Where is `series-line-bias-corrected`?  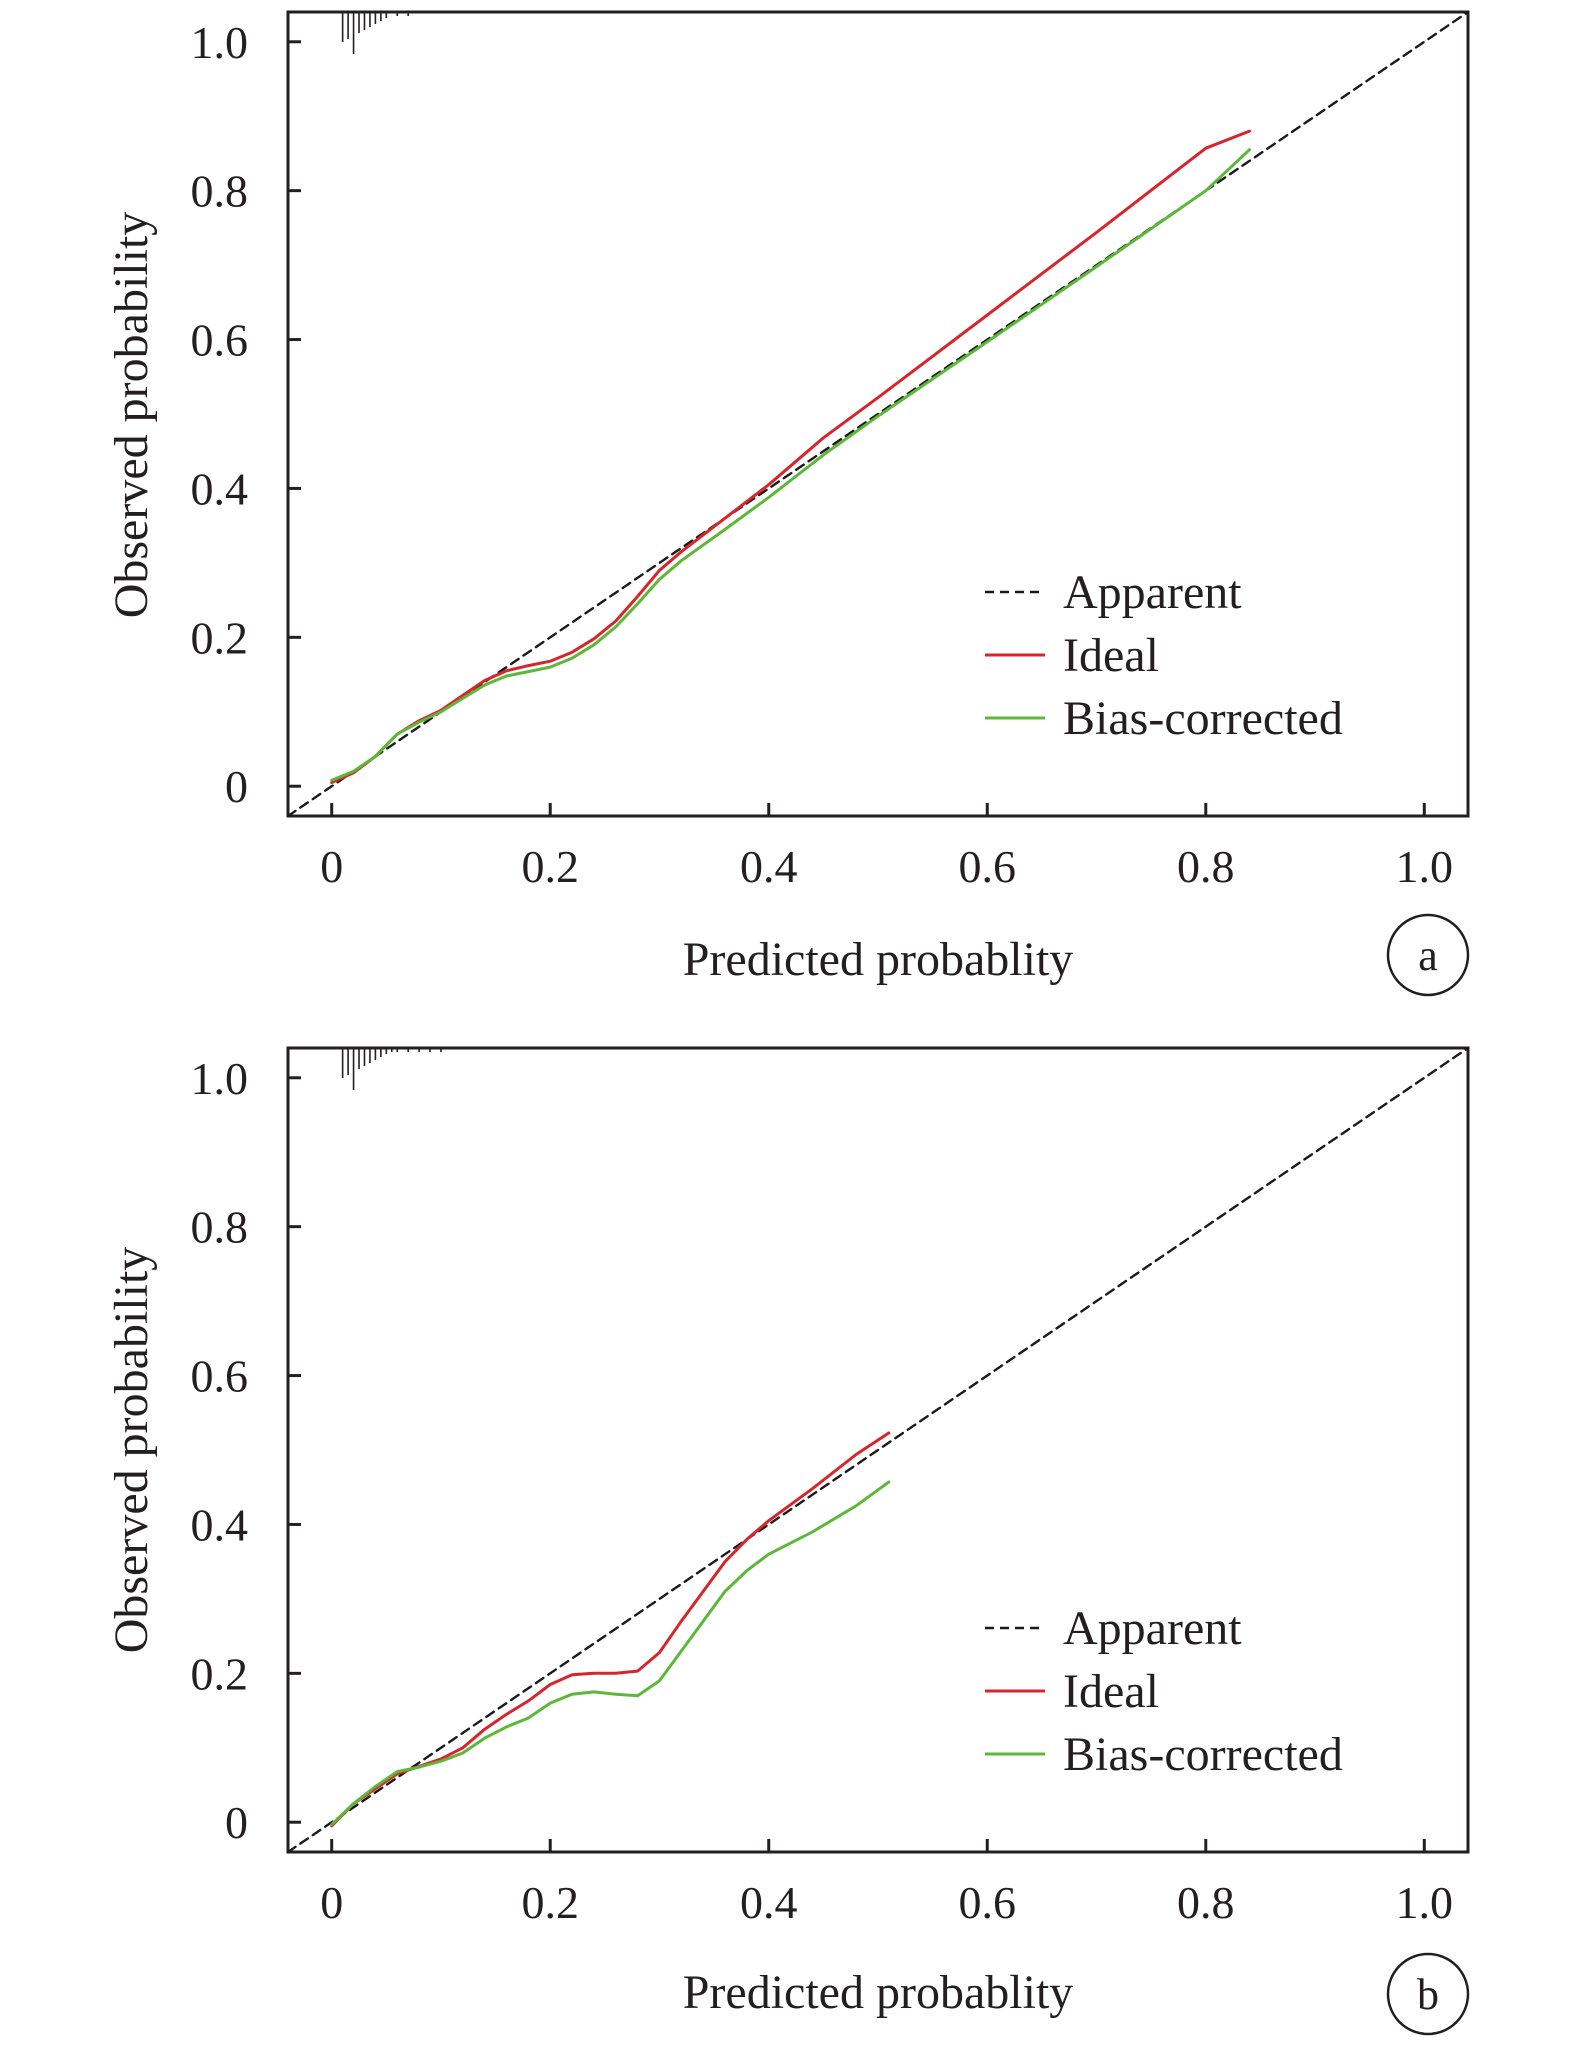
series-line-bias-corrected is located at coordinates (610, 1653).